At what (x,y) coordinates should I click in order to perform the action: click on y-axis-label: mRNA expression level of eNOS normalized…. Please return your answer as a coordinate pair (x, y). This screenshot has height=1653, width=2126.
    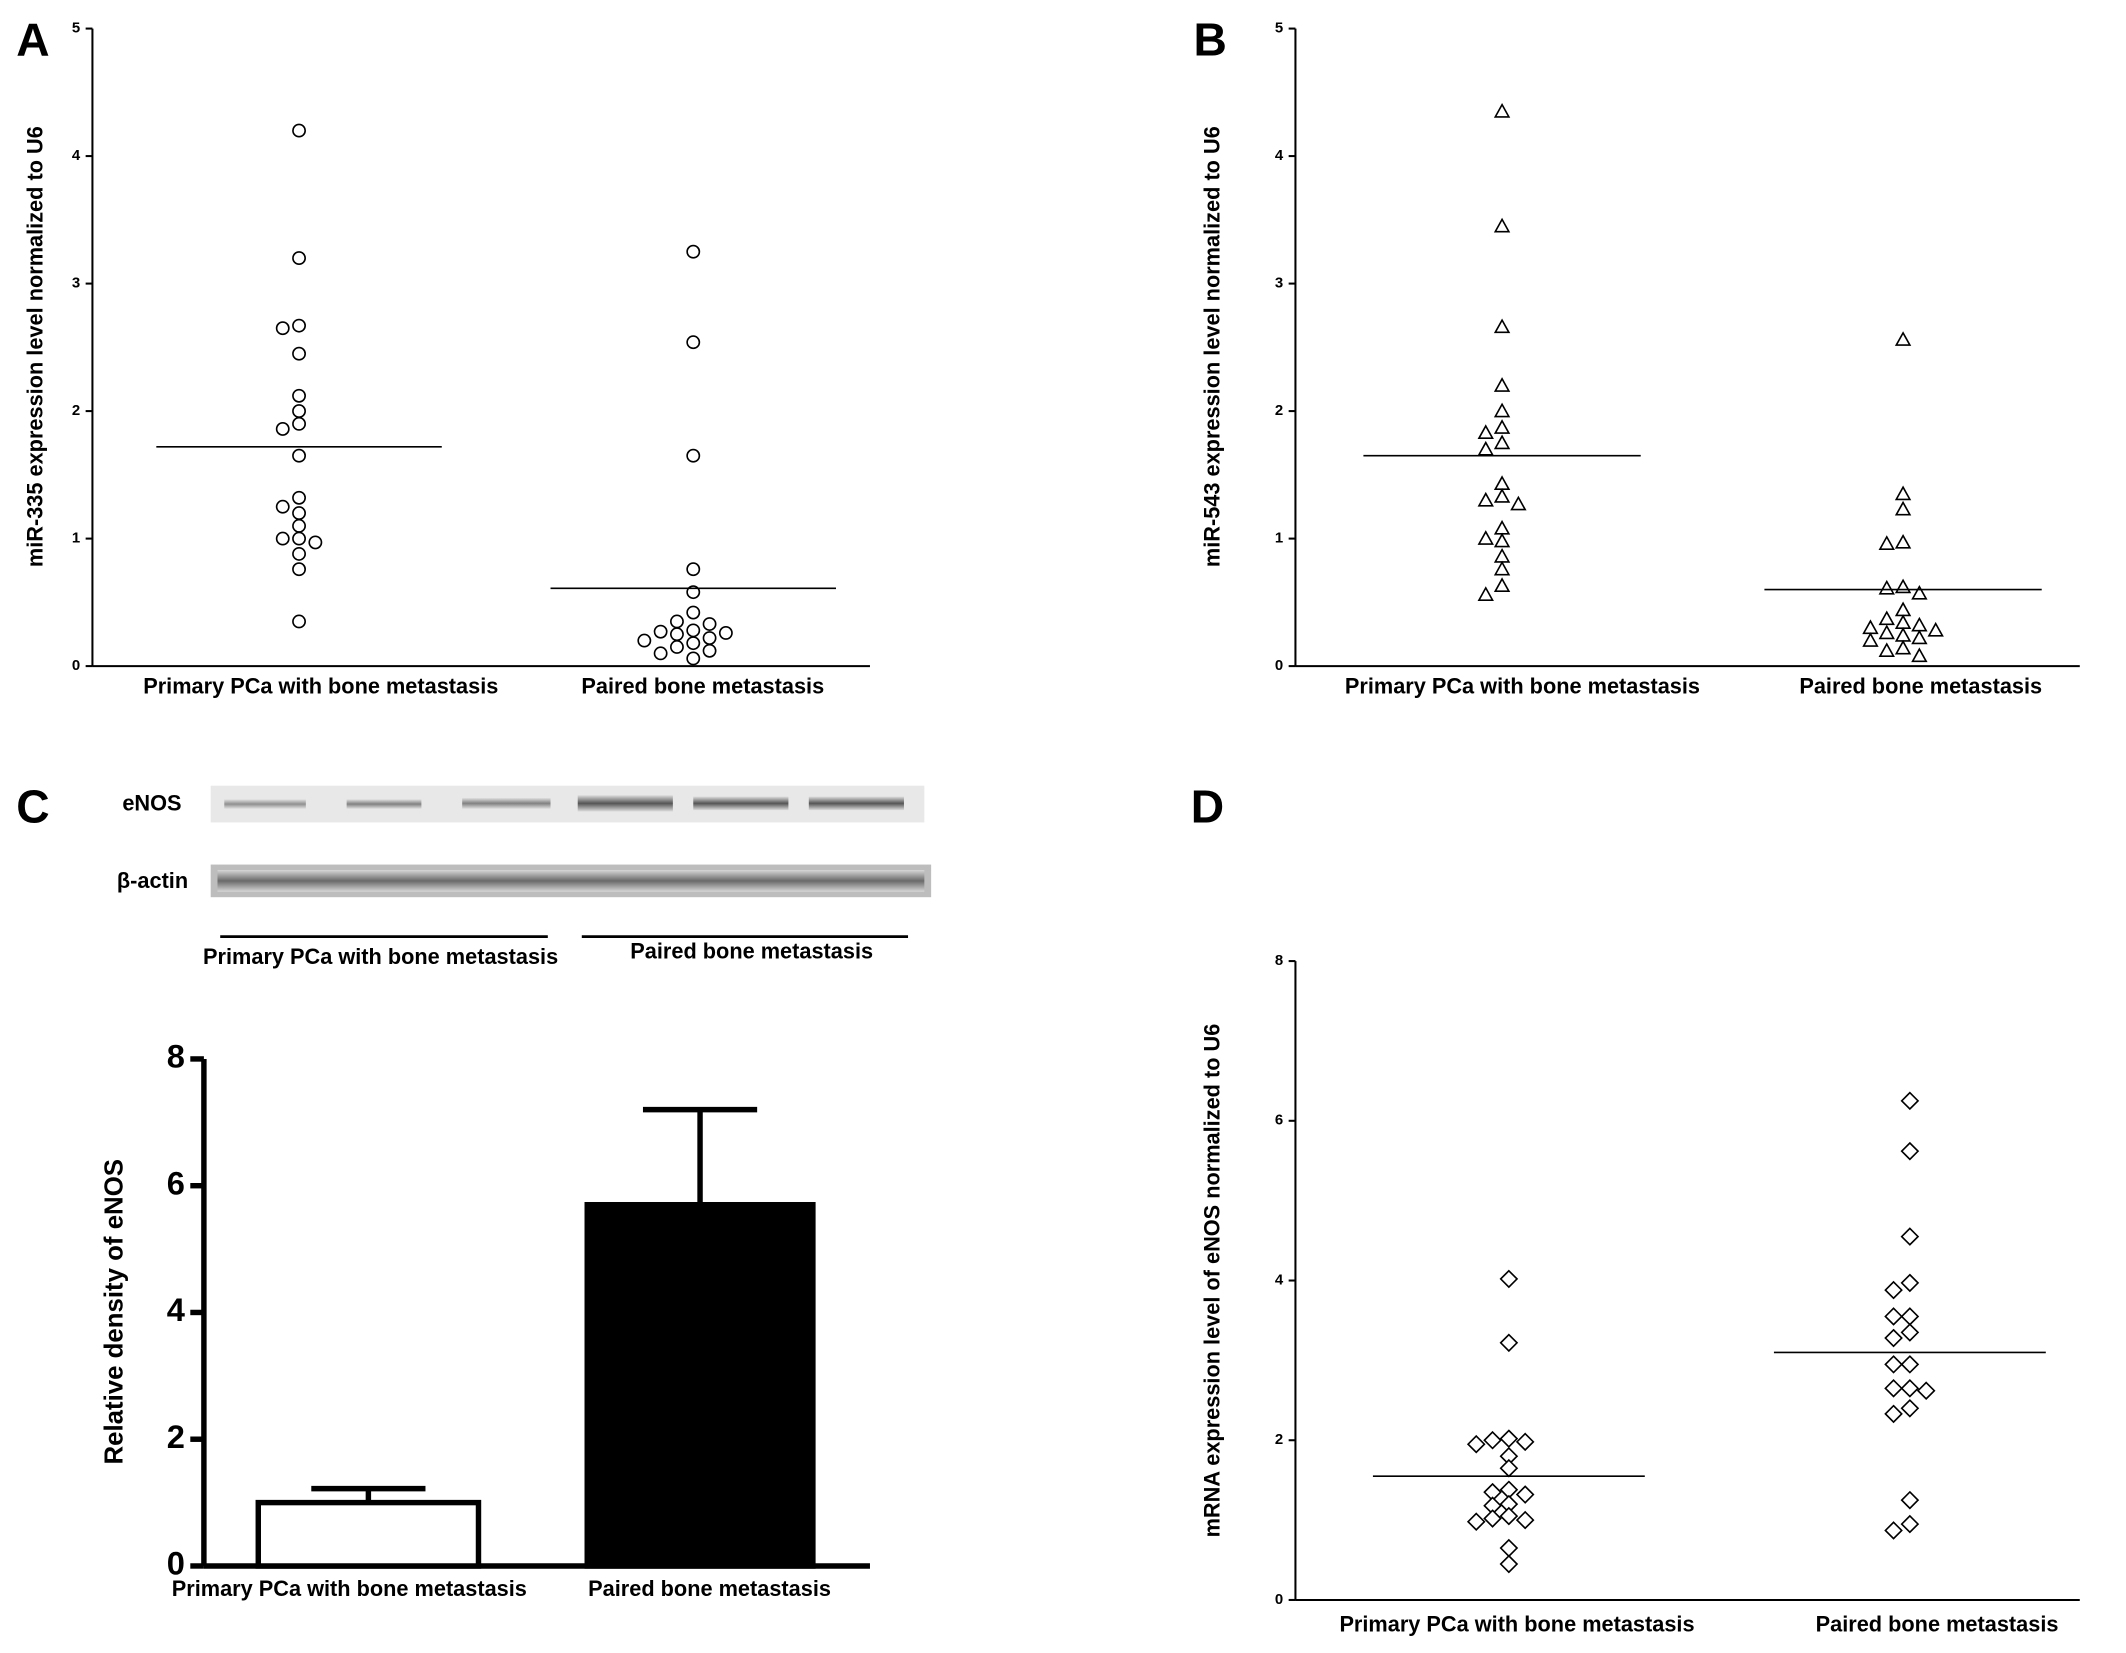
    Looking at the image, I should click on (1212, 1281).